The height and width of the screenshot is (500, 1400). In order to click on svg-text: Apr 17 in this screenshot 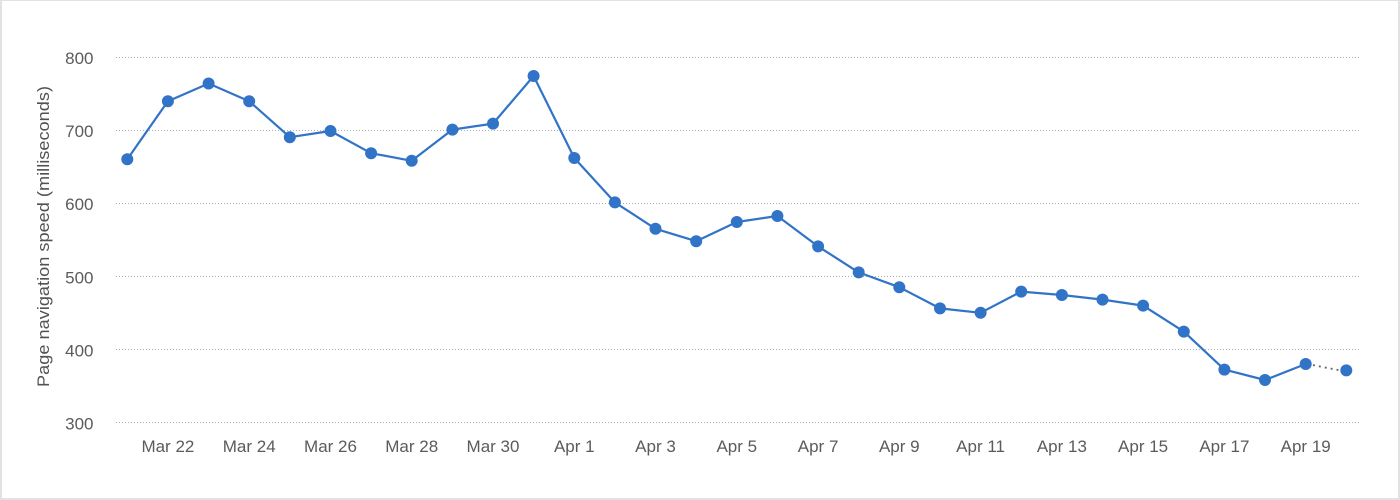, I will do `click(1224, 446)`.